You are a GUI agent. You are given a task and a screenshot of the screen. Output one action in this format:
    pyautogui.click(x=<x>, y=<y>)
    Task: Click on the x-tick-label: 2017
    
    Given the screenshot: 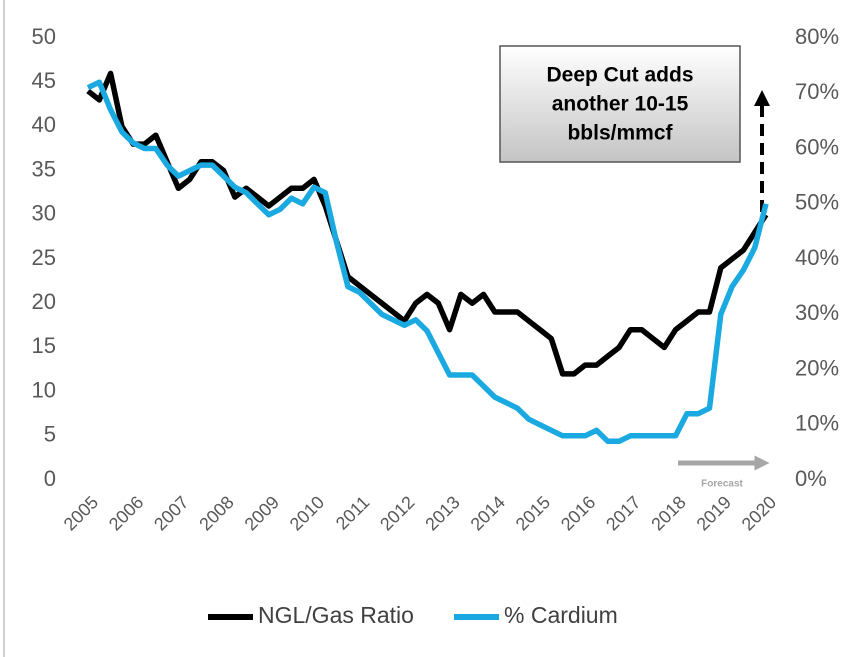 What is the action you would take?
    pyautogui.click(x=623, y=513)
    